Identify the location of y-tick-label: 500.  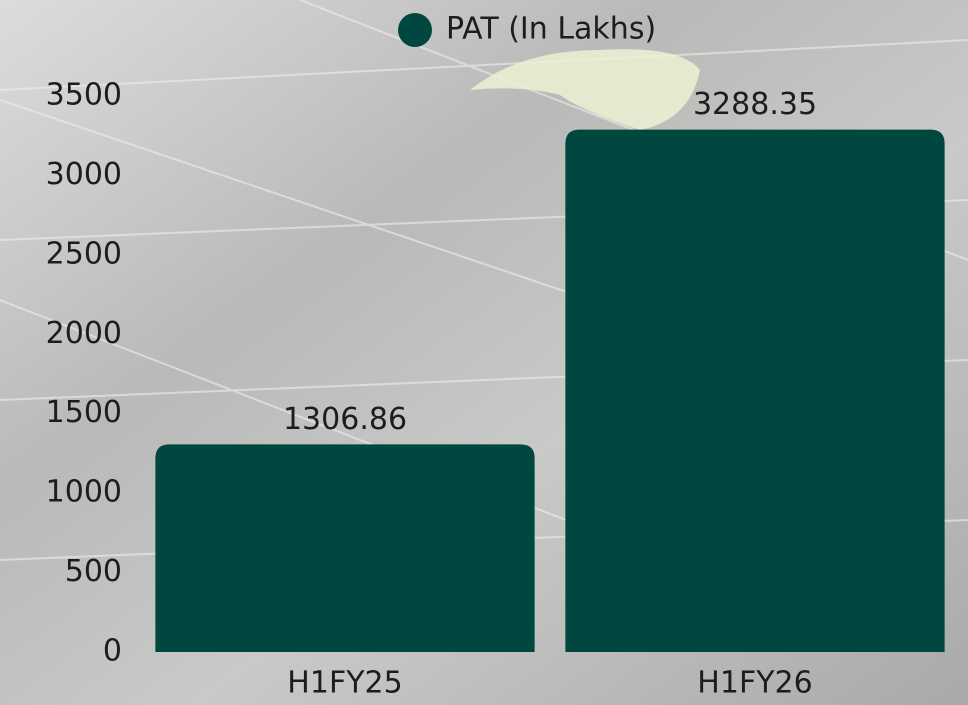
(93, 571).